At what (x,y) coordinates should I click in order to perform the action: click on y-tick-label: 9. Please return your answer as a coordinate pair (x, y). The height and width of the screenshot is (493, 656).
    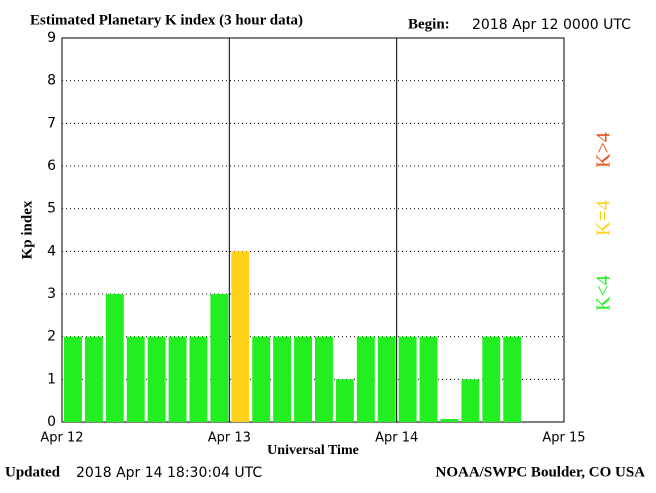
    Looking at the image, I should click on (51, 38).